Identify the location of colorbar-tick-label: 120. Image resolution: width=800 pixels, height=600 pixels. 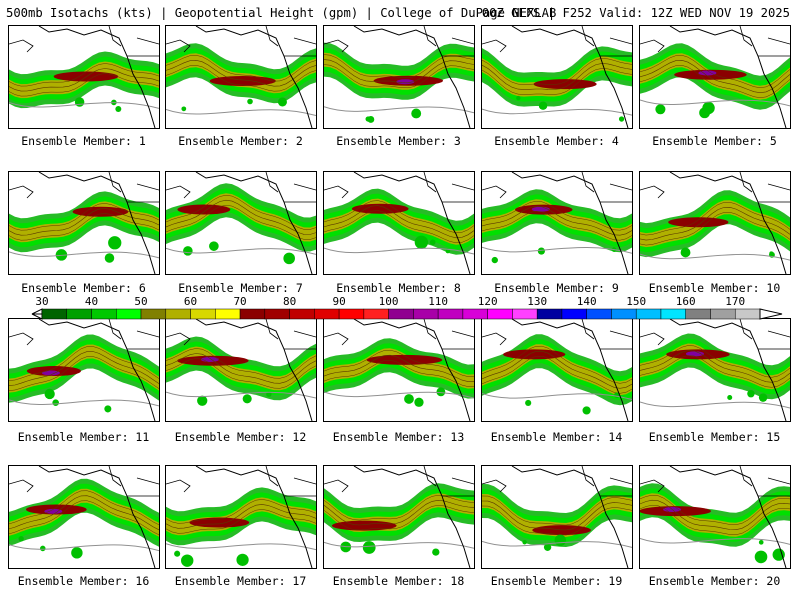
(487, 301).